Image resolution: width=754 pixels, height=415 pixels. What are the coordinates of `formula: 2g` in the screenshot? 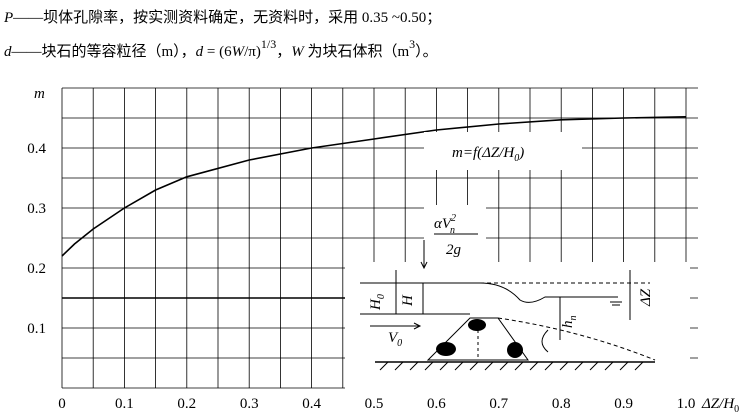 It's located at (454, 250).